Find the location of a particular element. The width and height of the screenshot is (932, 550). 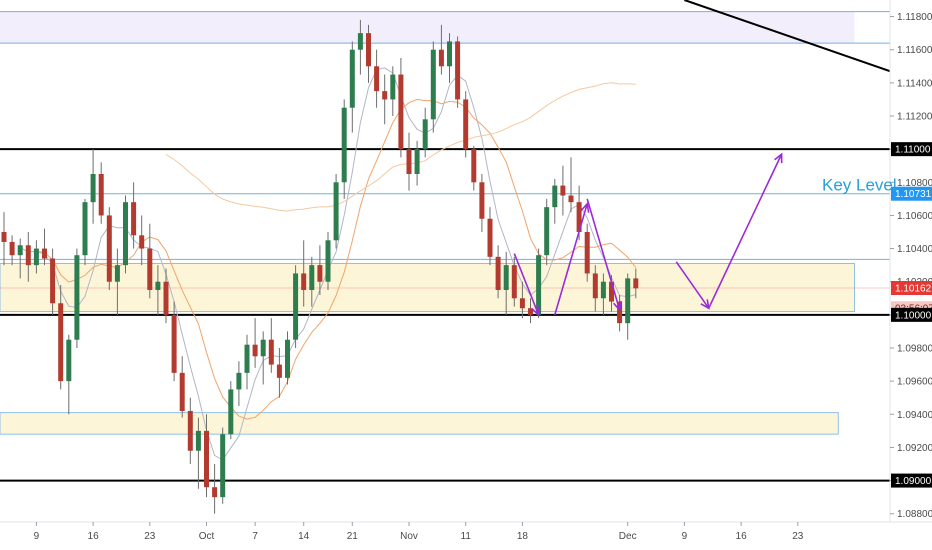

price-tag: 1.10000 is located at coordinates (911, 314).